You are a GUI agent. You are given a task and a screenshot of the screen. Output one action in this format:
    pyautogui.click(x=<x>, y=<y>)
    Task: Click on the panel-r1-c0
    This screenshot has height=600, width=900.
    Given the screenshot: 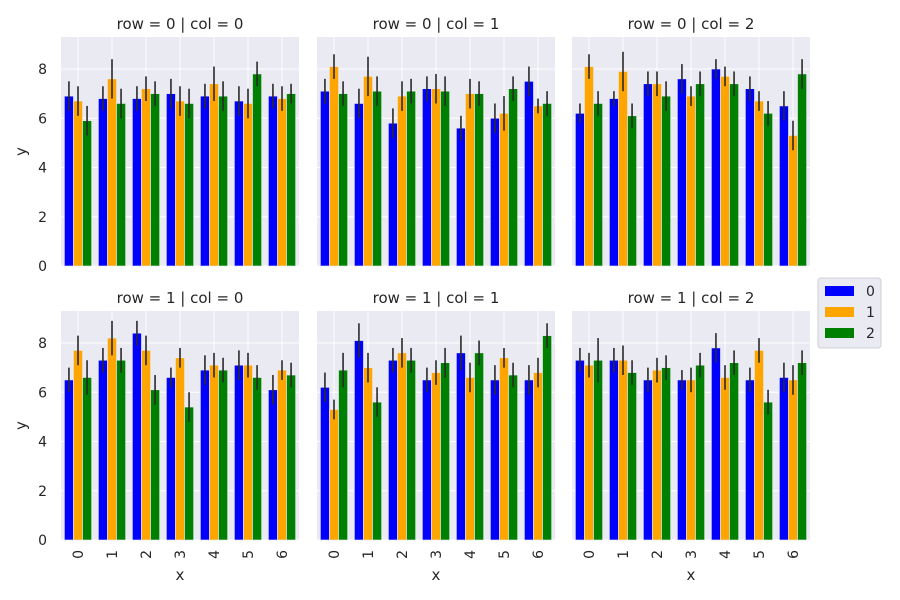 What is the action you would take?
    pyautogui.click(x=180, y=426)
    